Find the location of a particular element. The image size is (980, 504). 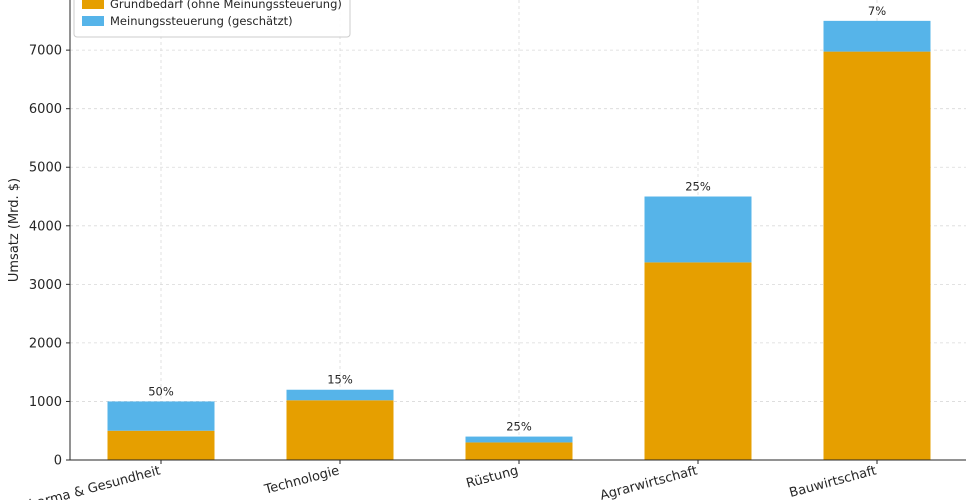

y-tick-label: 1000 is located at coordinates (45, 402).